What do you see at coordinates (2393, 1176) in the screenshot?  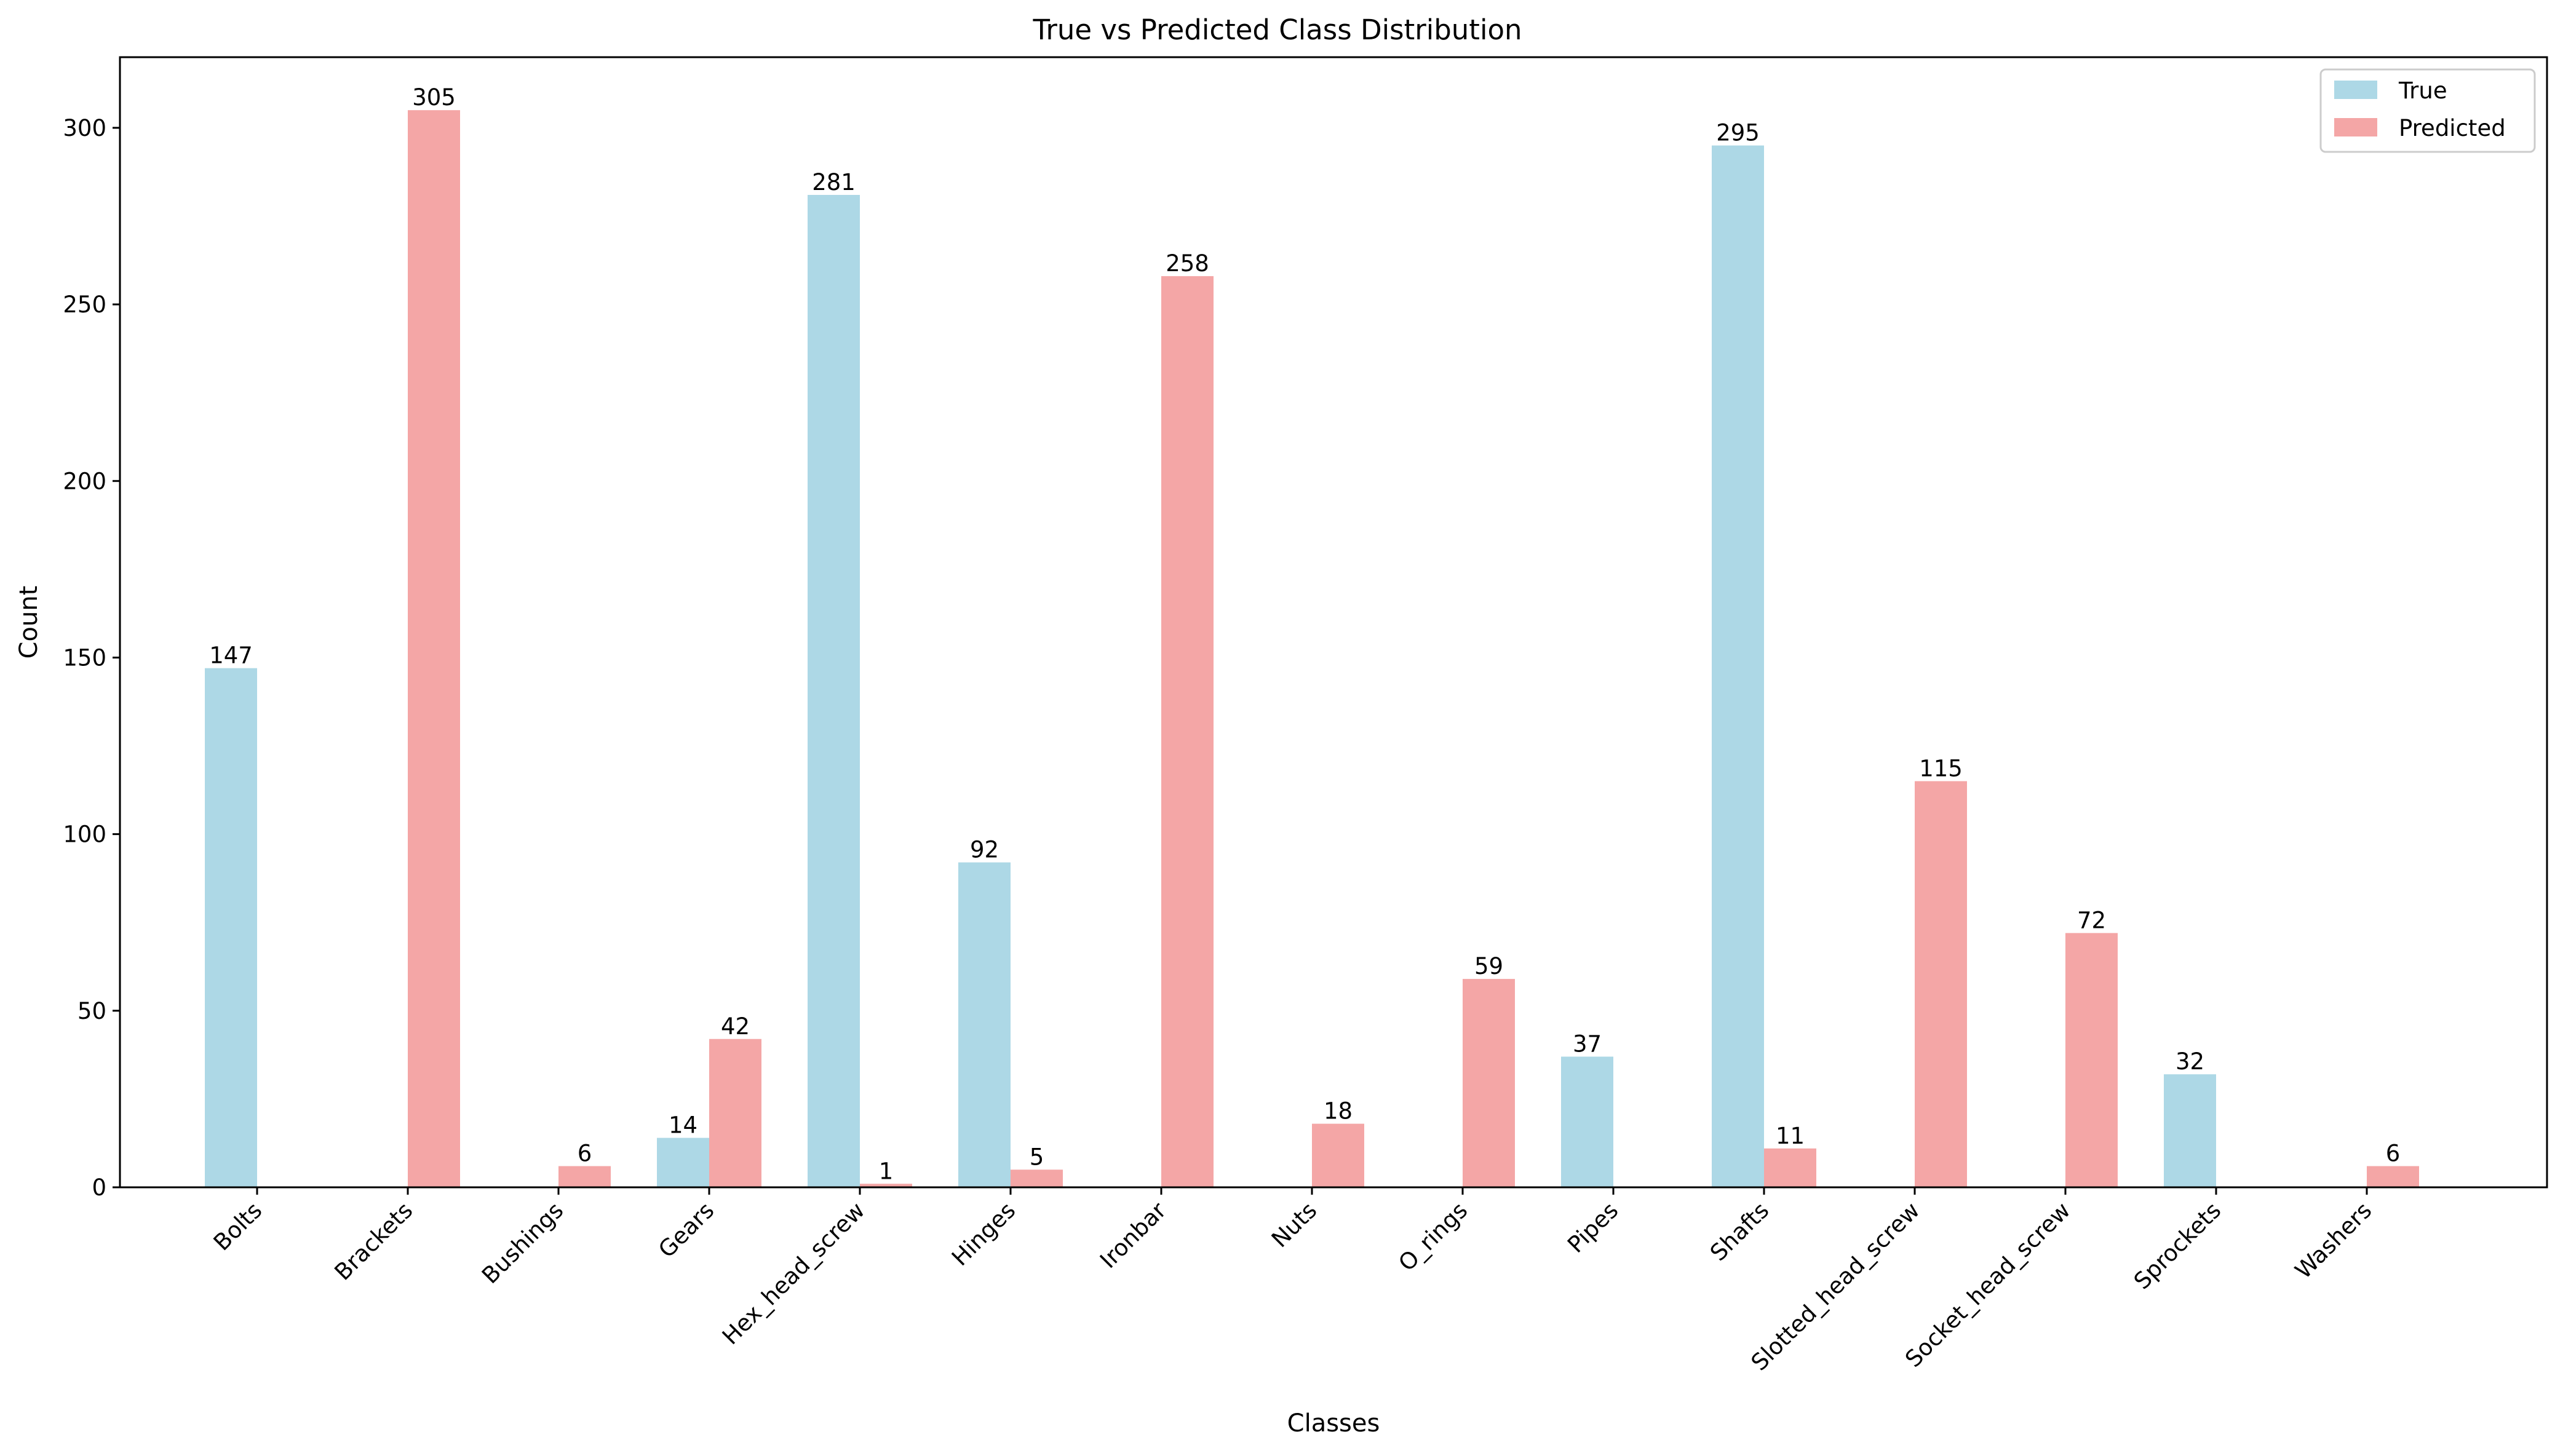 I see `bar-predicted-washers` at bounding box center [2393, 1176].